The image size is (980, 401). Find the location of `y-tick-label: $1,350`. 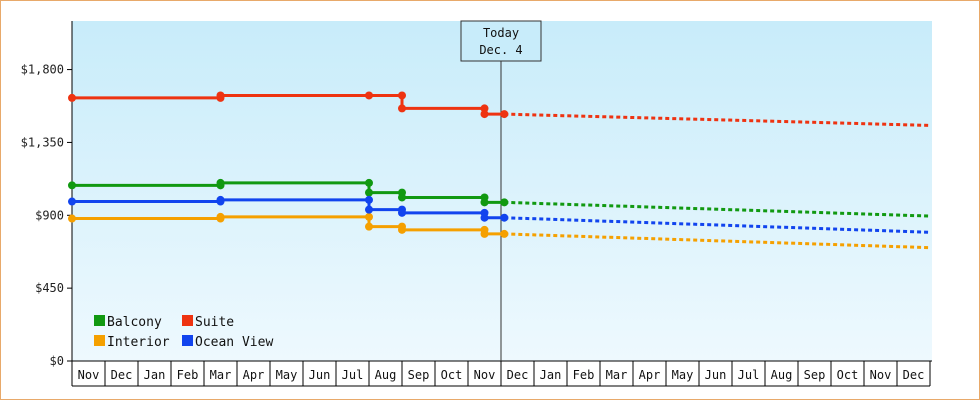

y-tick-label: $1,350 is located at coordinates (42, 142).